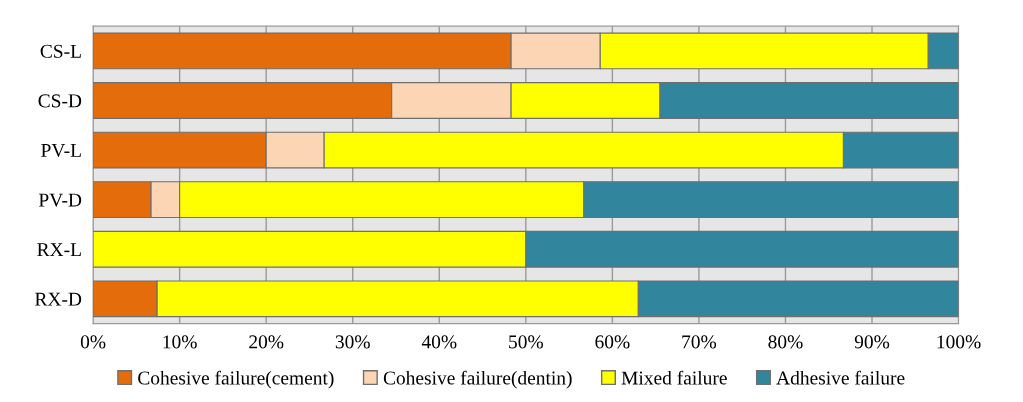 Image resolution: width=1023 pixels, height=402 pixels. I want to click on x-tick-label: 20%, so click(266, 342).